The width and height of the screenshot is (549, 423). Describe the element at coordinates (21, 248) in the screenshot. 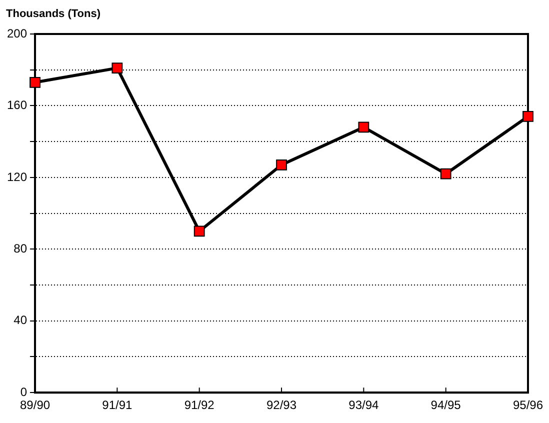

I see `y-tick-label: 80` at that location.